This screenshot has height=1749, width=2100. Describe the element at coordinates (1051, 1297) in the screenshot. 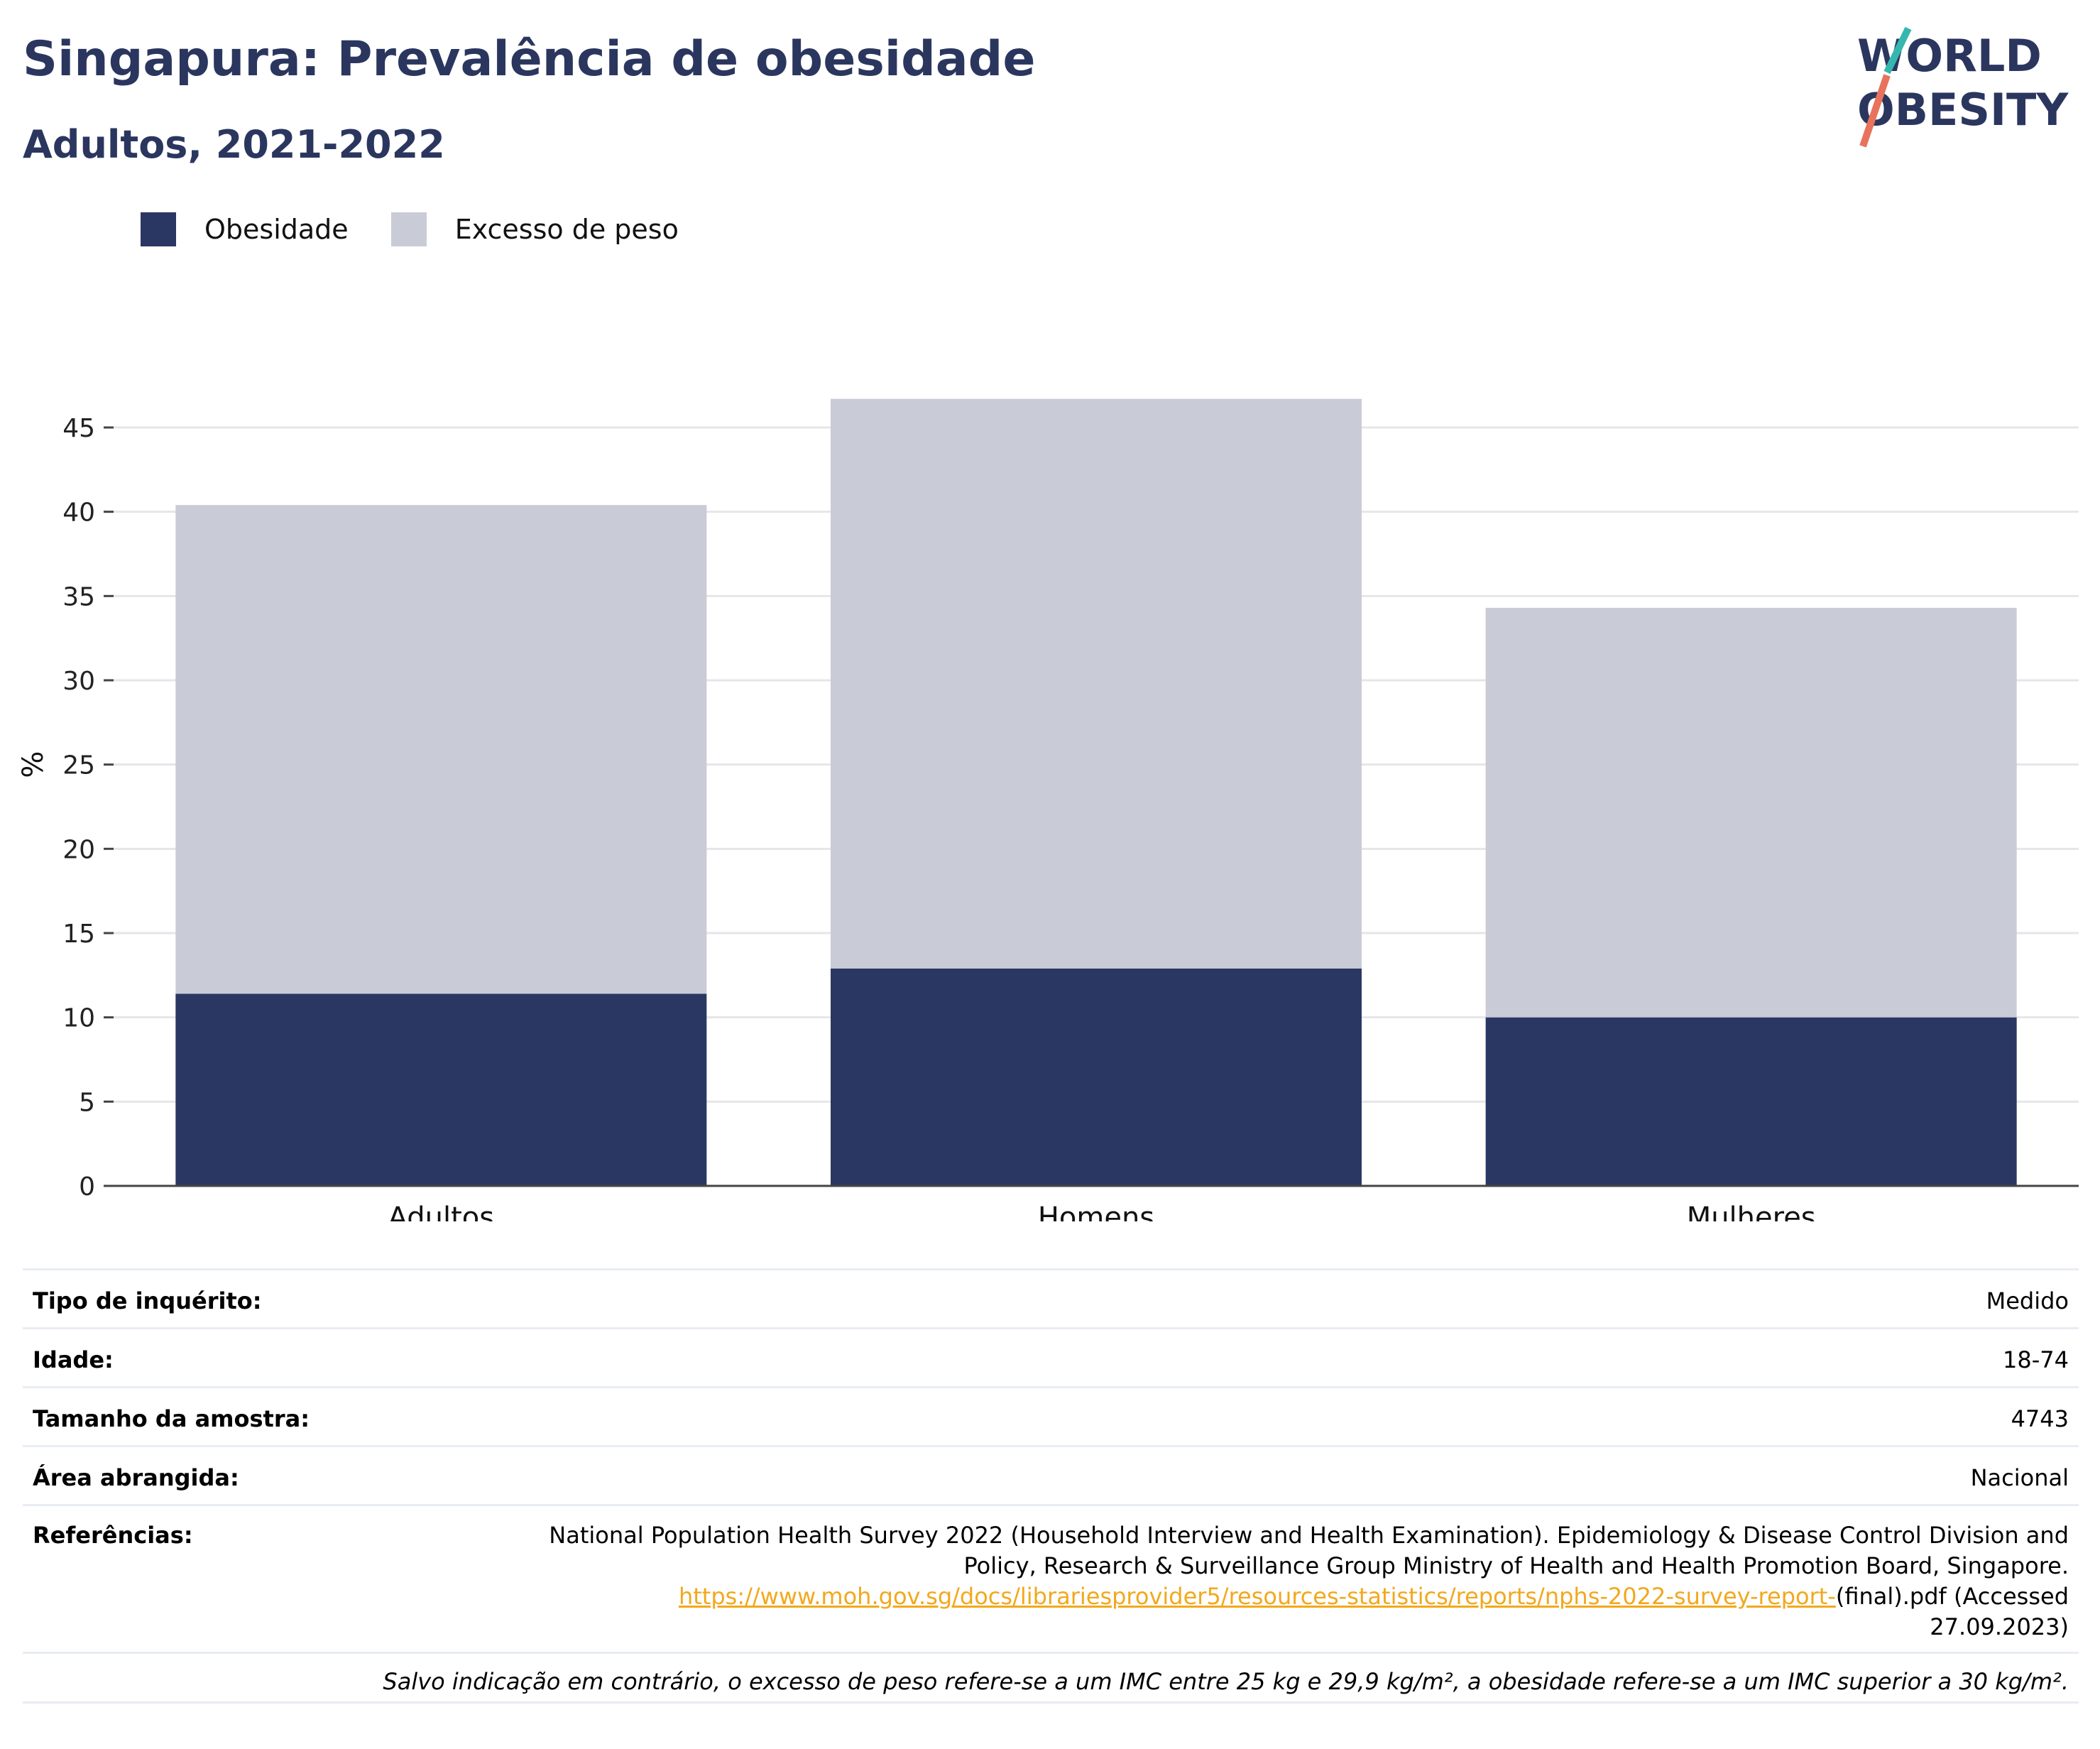

I see `info-row-survey-type: Tipo de inquérito: Medido` at that location.